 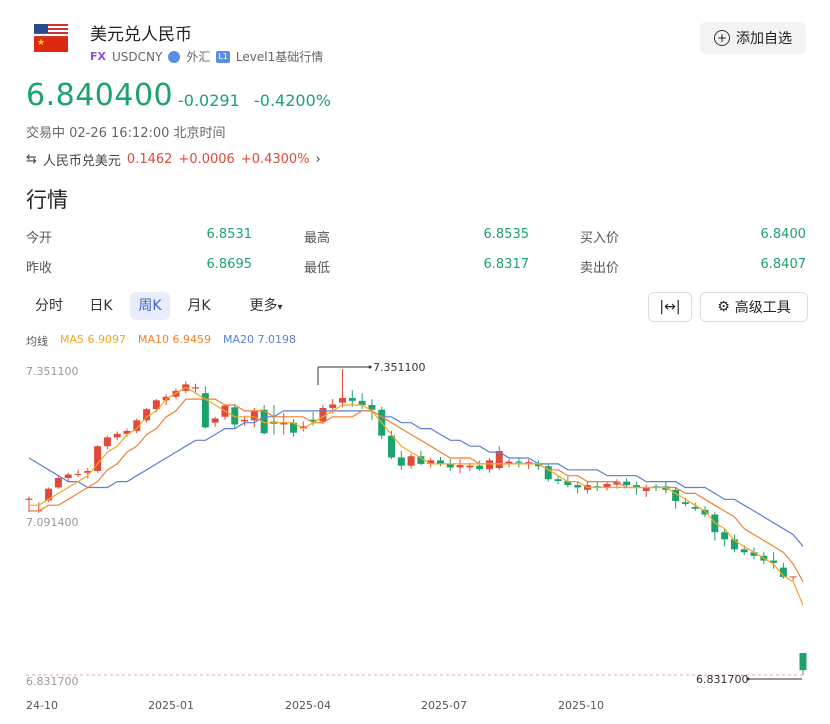 What do you see at coordinates (93, 339) in the screenshot?
I see `ma5-legend: MA5 6.9097` at bounding box center [93, 339].